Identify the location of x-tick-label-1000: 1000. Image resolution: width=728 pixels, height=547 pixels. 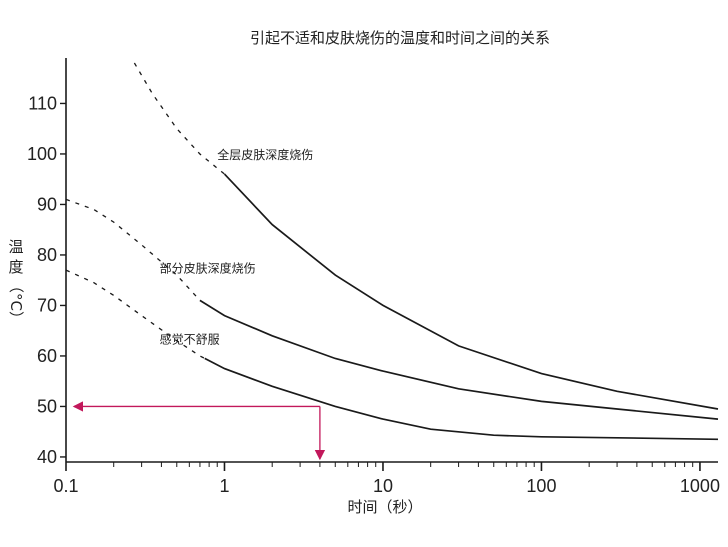
(700, 486).